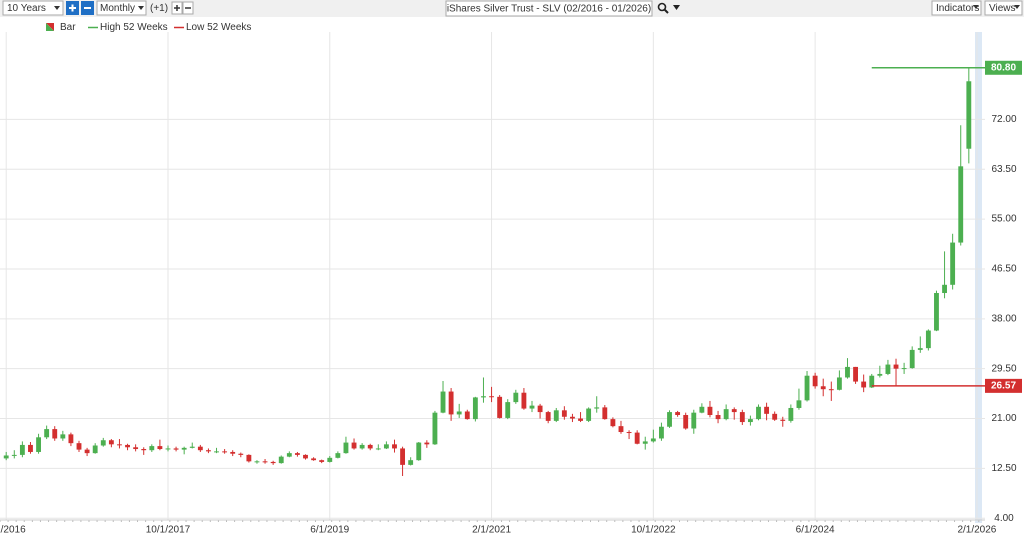  I want to click on indicators-button, so click(956, 8).